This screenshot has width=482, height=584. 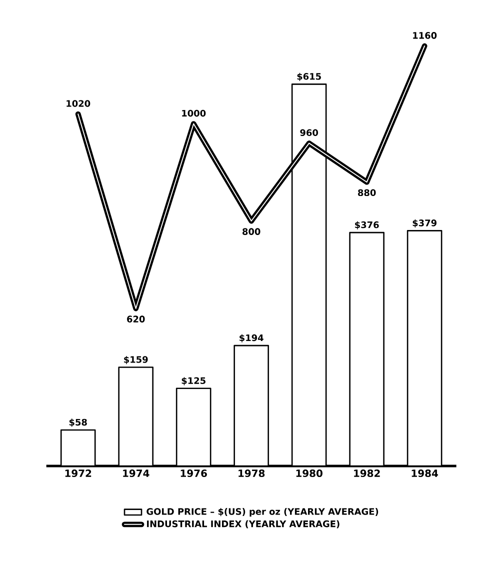 I want to click on data-label: $159, so click(x=136, y=360).